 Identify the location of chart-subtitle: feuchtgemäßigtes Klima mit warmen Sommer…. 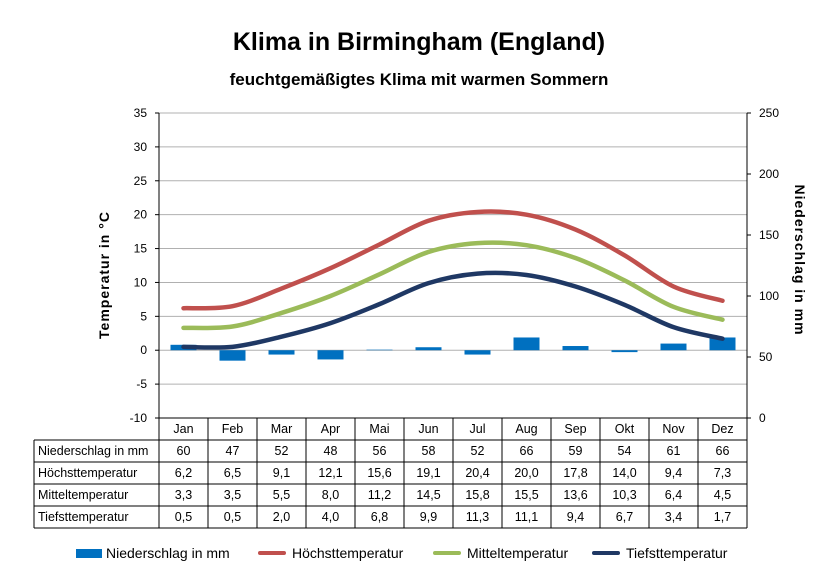
(419, 79).